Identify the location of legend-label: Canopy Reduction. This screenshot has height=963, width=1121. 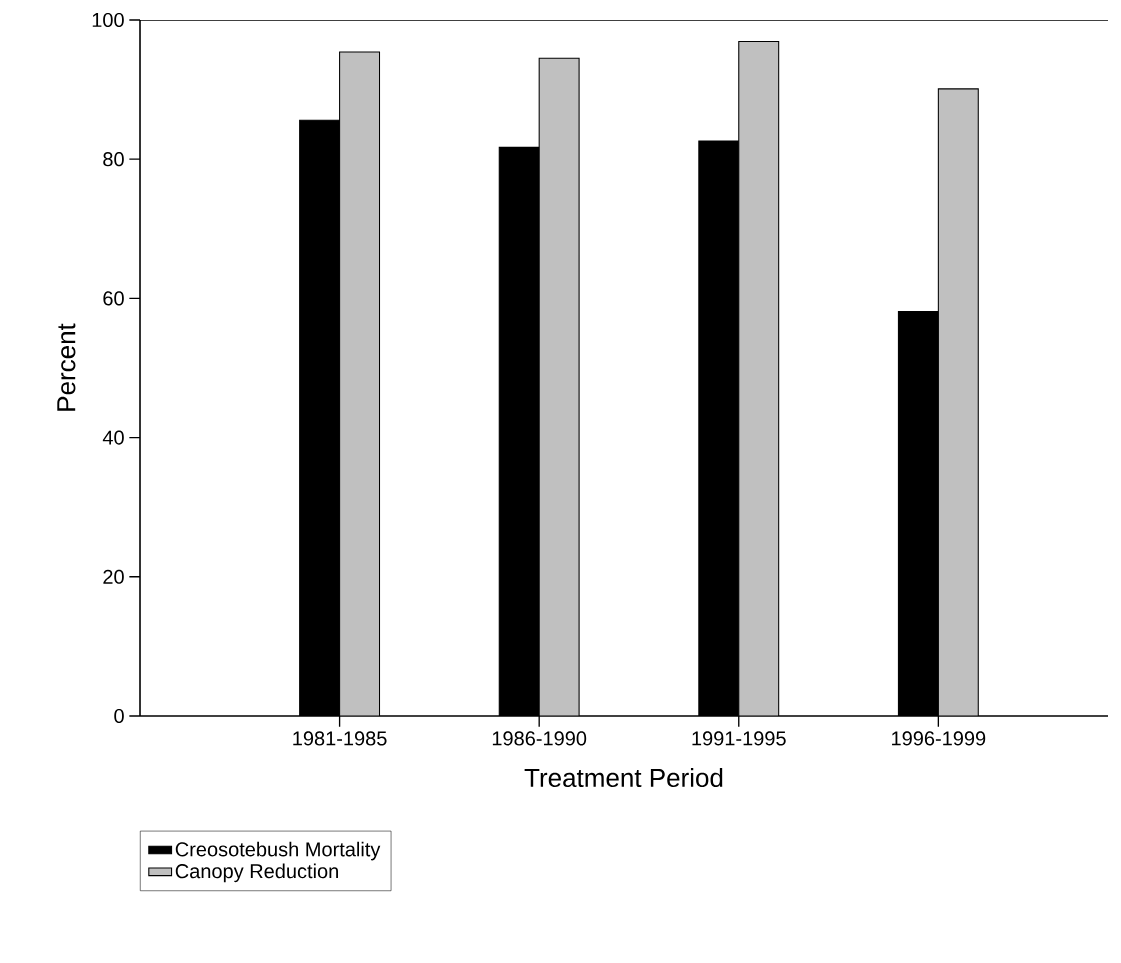
(256, 873).